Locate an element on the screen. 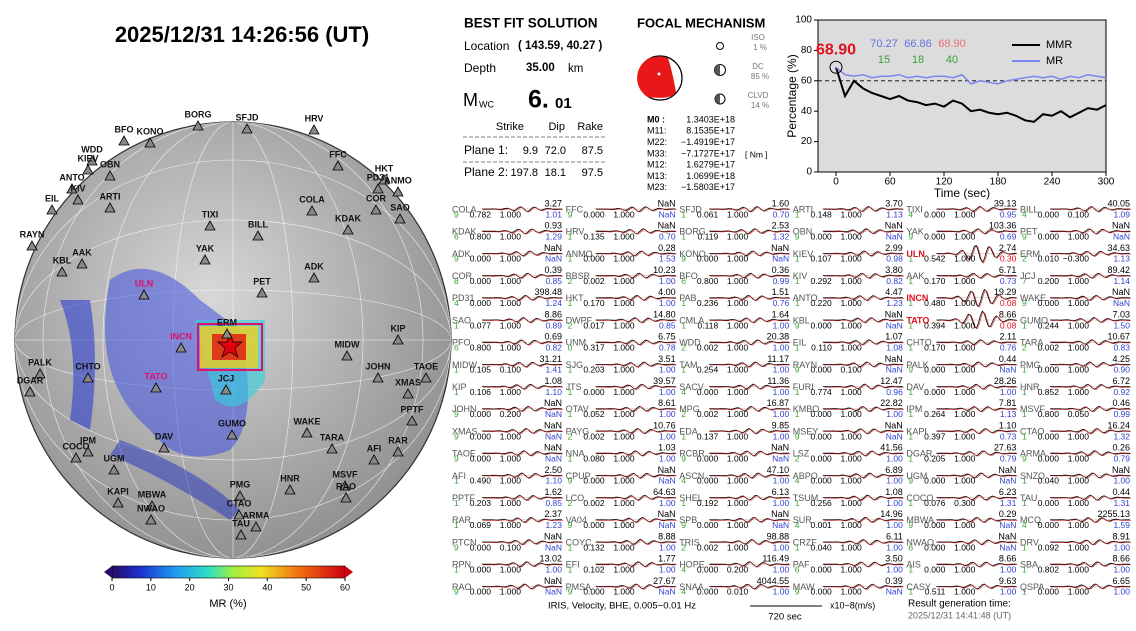 The height and width of the screenshot is (631, 1136). station-w: −0.300 is located at coordinates (1076, 259).